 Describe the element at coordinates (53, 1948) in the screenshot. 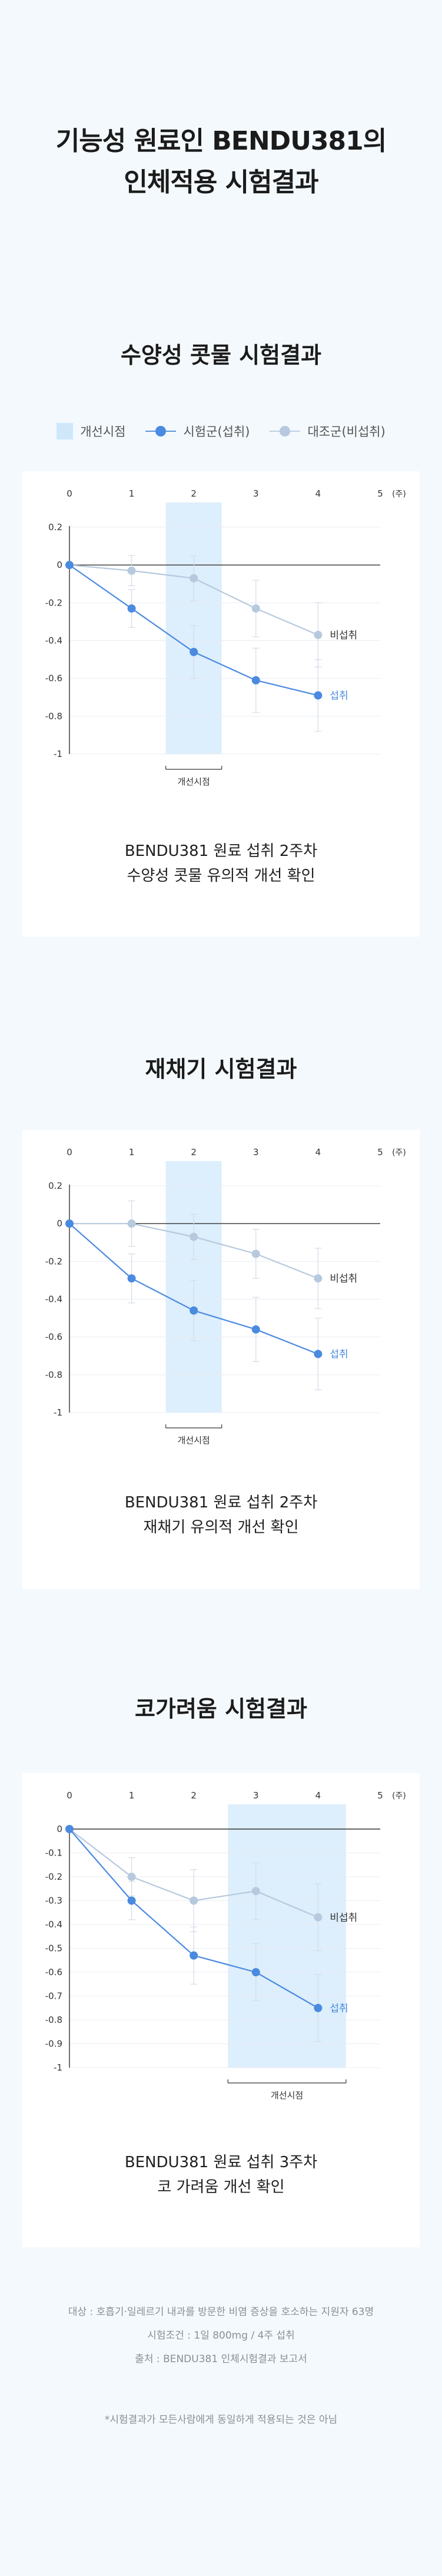

I see `y-tick-label: -0.5` at that location.